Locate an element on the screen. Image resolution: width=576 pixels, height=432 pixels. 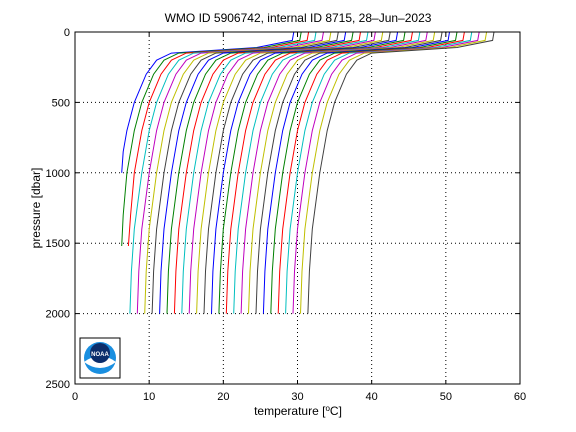
x-tick-label: 30 is located at coordinates (297, 397).